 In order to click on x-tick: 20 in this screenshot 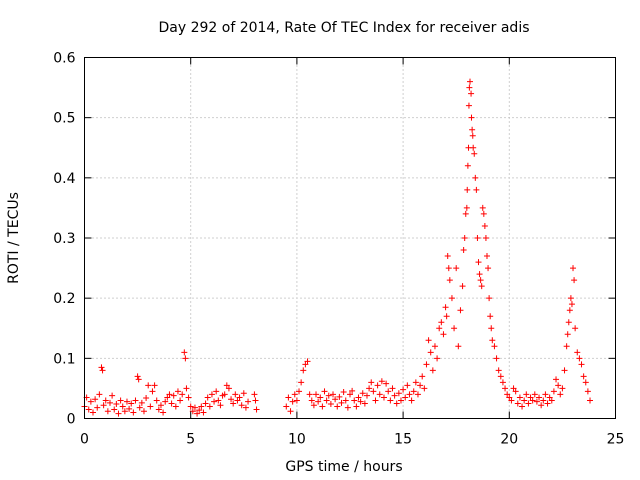, I will do `click(509, 252)`.